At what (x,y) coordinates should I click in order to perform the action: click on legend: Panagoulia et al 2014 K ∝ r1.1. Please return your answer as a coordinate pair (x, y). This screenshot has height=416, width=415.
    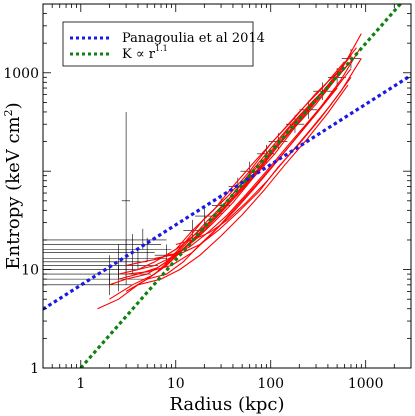
    Looking at the image, I should click on (163, 44).